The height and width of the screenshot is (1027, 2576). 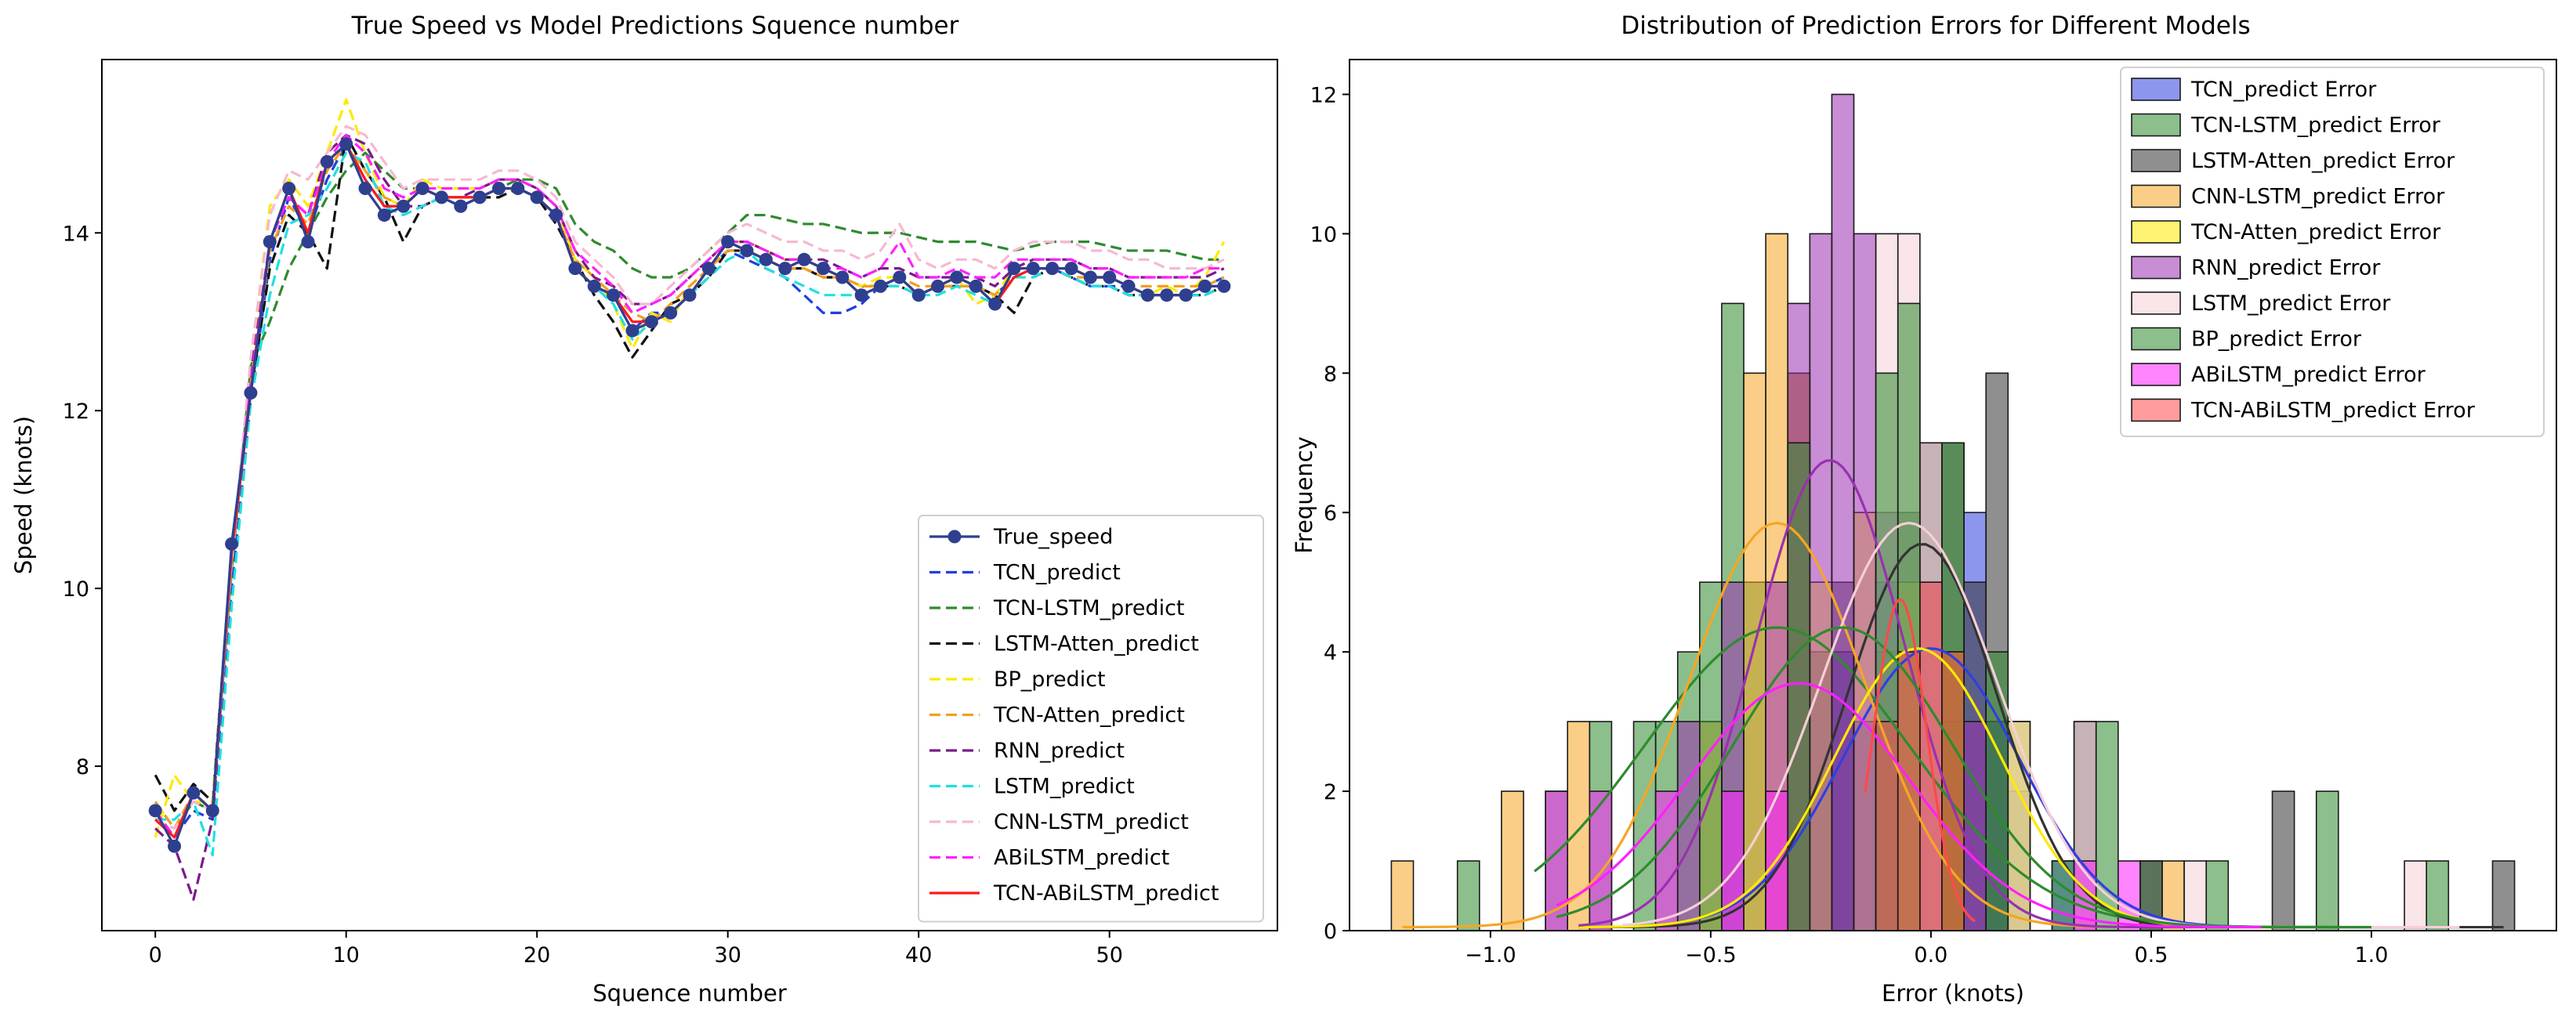 I want to click on legend-label: TCN-Atten_predict, so click(x=1089, y=715).